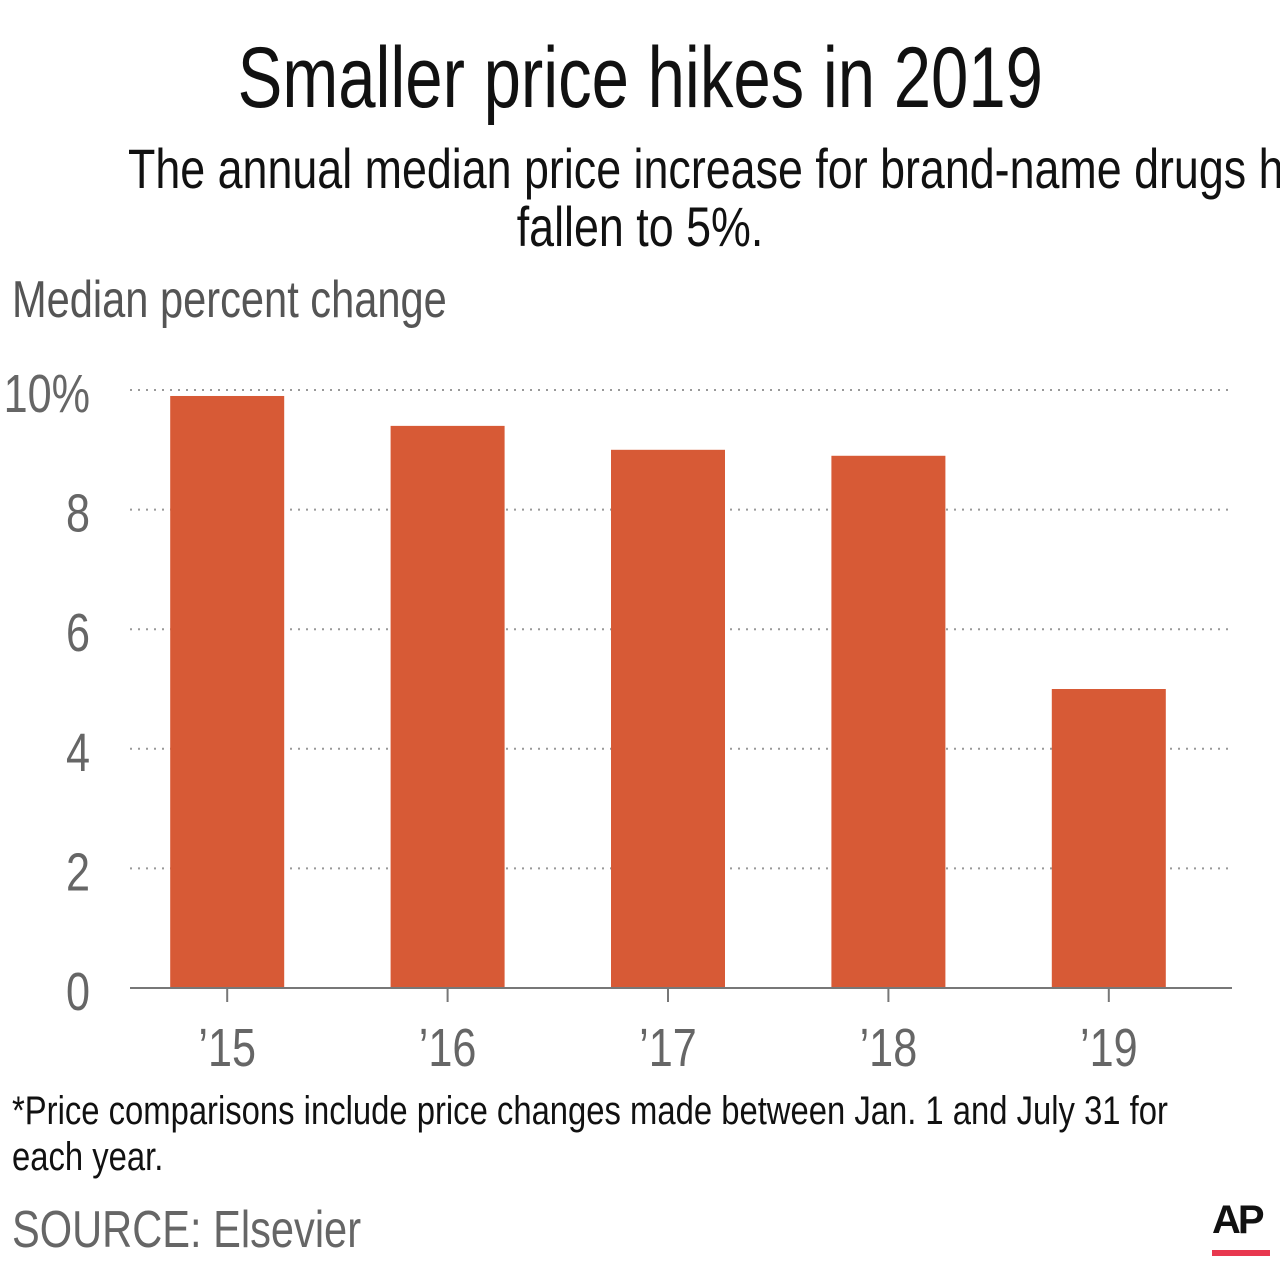 This screenshot has width=1280, height=1270. Describe the element at coordinates (448, 1049) in the screenshot. I see `x-tick-label: ’16` at that location.